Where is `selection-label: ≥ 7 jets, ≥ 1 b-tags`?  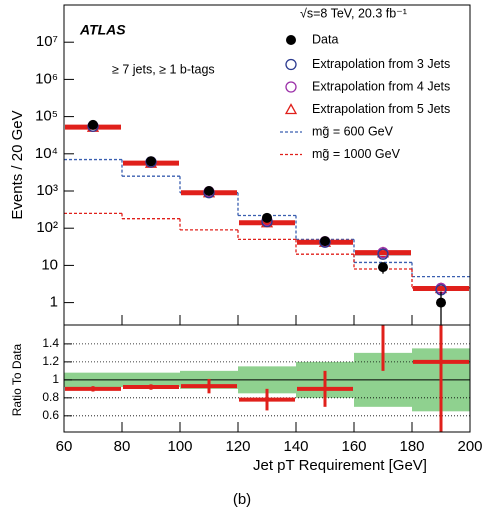
selection-label: ≥ 7 jets, ≥ 1 b-tags is located at coordinates (163, 69).